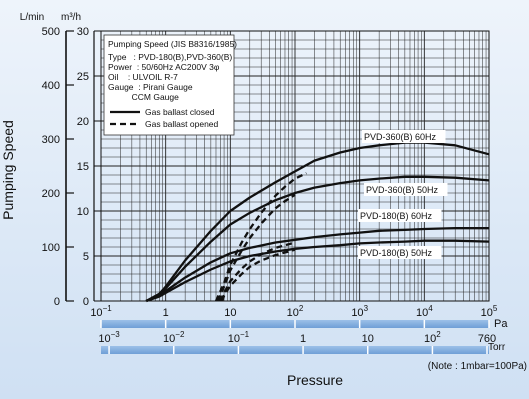  Describe the element at coordinates (143, 97) in the screenshot. I see `legend-line-5: CCM Gauge` at that location.